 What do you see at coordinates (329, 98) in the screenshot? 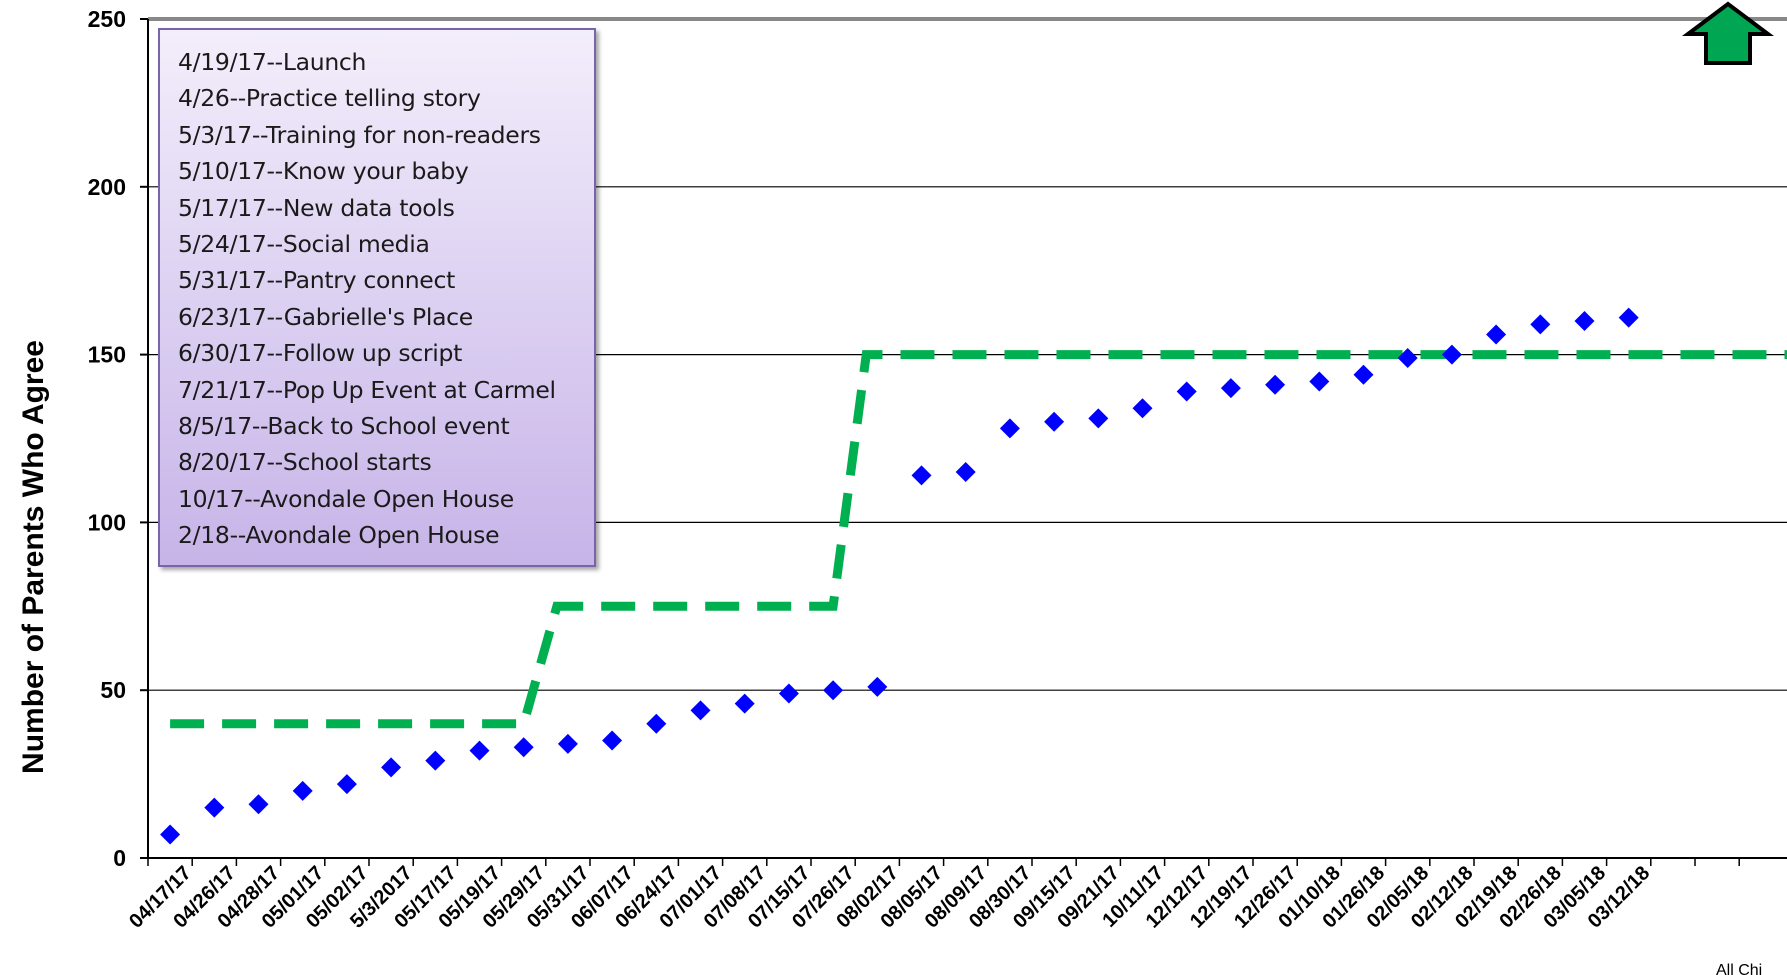
I see `annotation-item: 4/26--Practice telling story` at bounding box center [329, 98].